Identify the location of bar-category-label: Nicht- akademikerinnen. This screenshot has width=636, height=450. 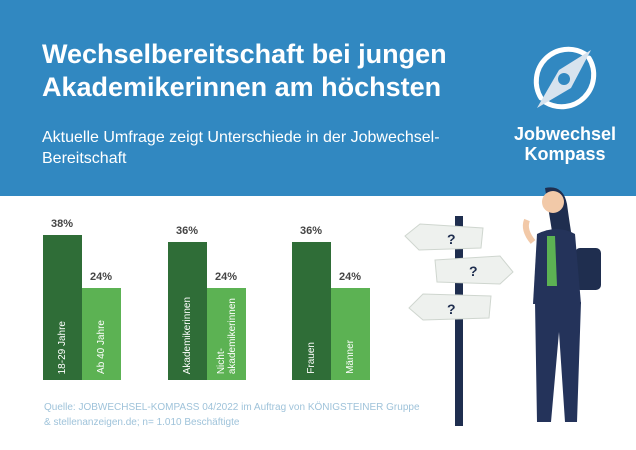
(226, 335).